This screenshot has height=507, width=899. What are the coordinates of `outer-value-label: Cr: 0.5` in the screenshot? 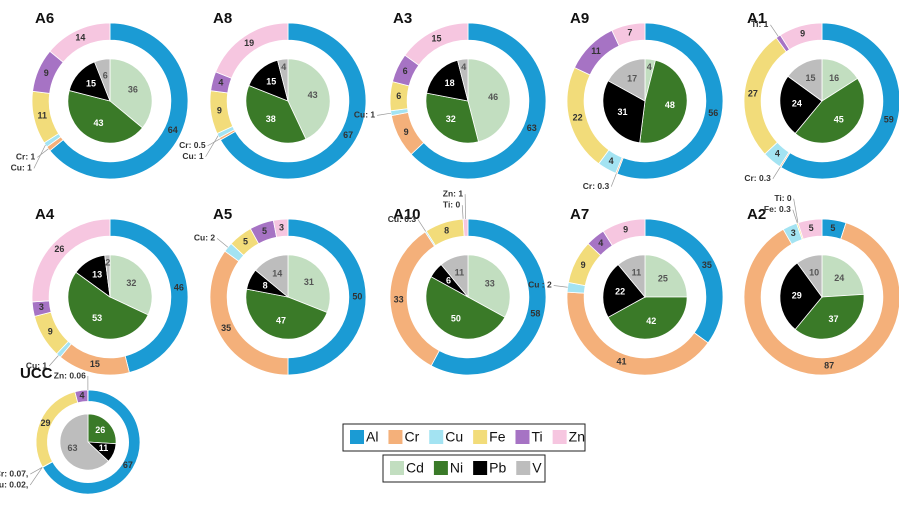 It's located at (192, 145).